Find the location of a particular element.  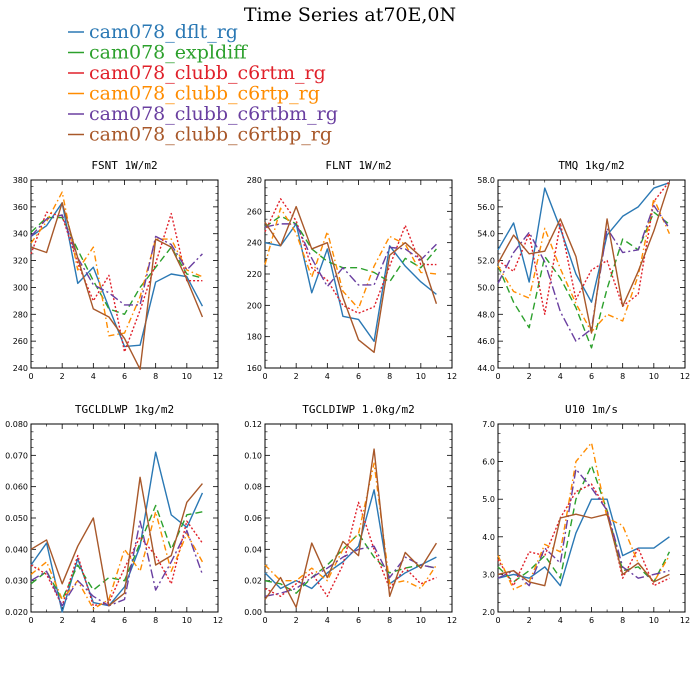

y-tick-label: 52.0 is located at coordinates (486, 261).